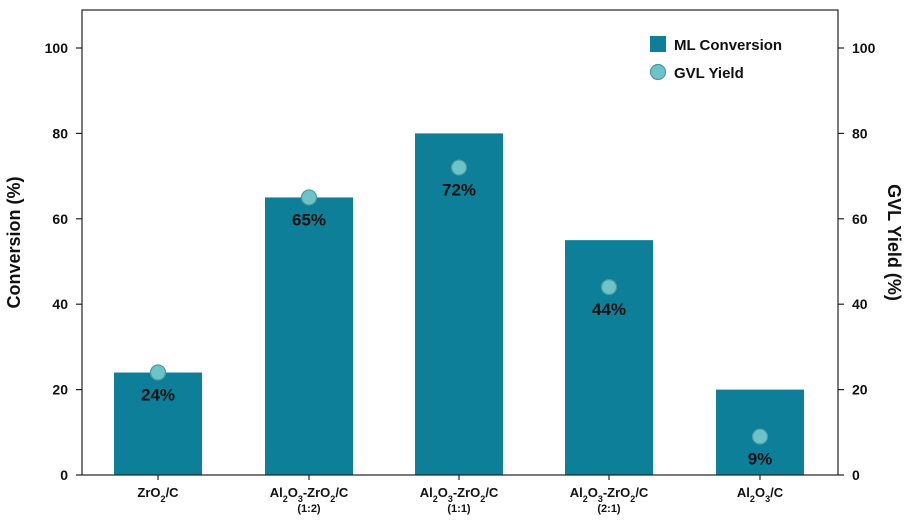 Image resolution: width=908 pixels, height=526 pixels. What do you see at coordinates (860, 304) in the screenshot?
I see `right-tick-label: 40` at bounding box center [860, 304].